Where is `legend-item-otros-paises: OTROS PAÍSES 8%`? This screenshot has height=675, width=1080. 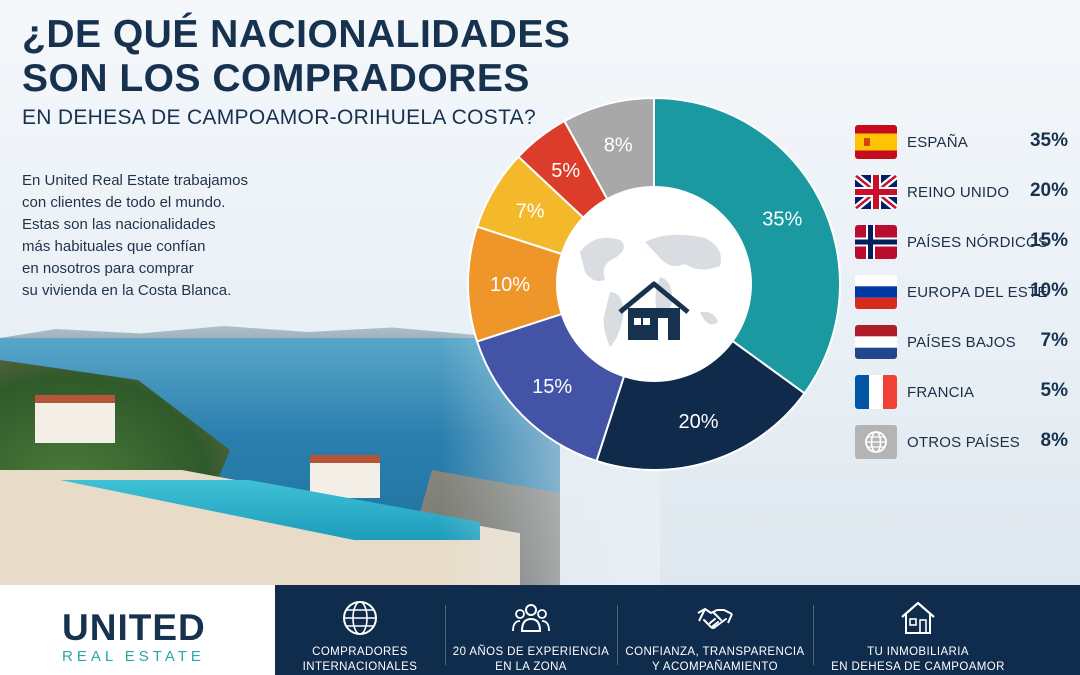
legend-item-otros-paises: OTROS PAÍSES 8% is located at coordinates (962, 445).